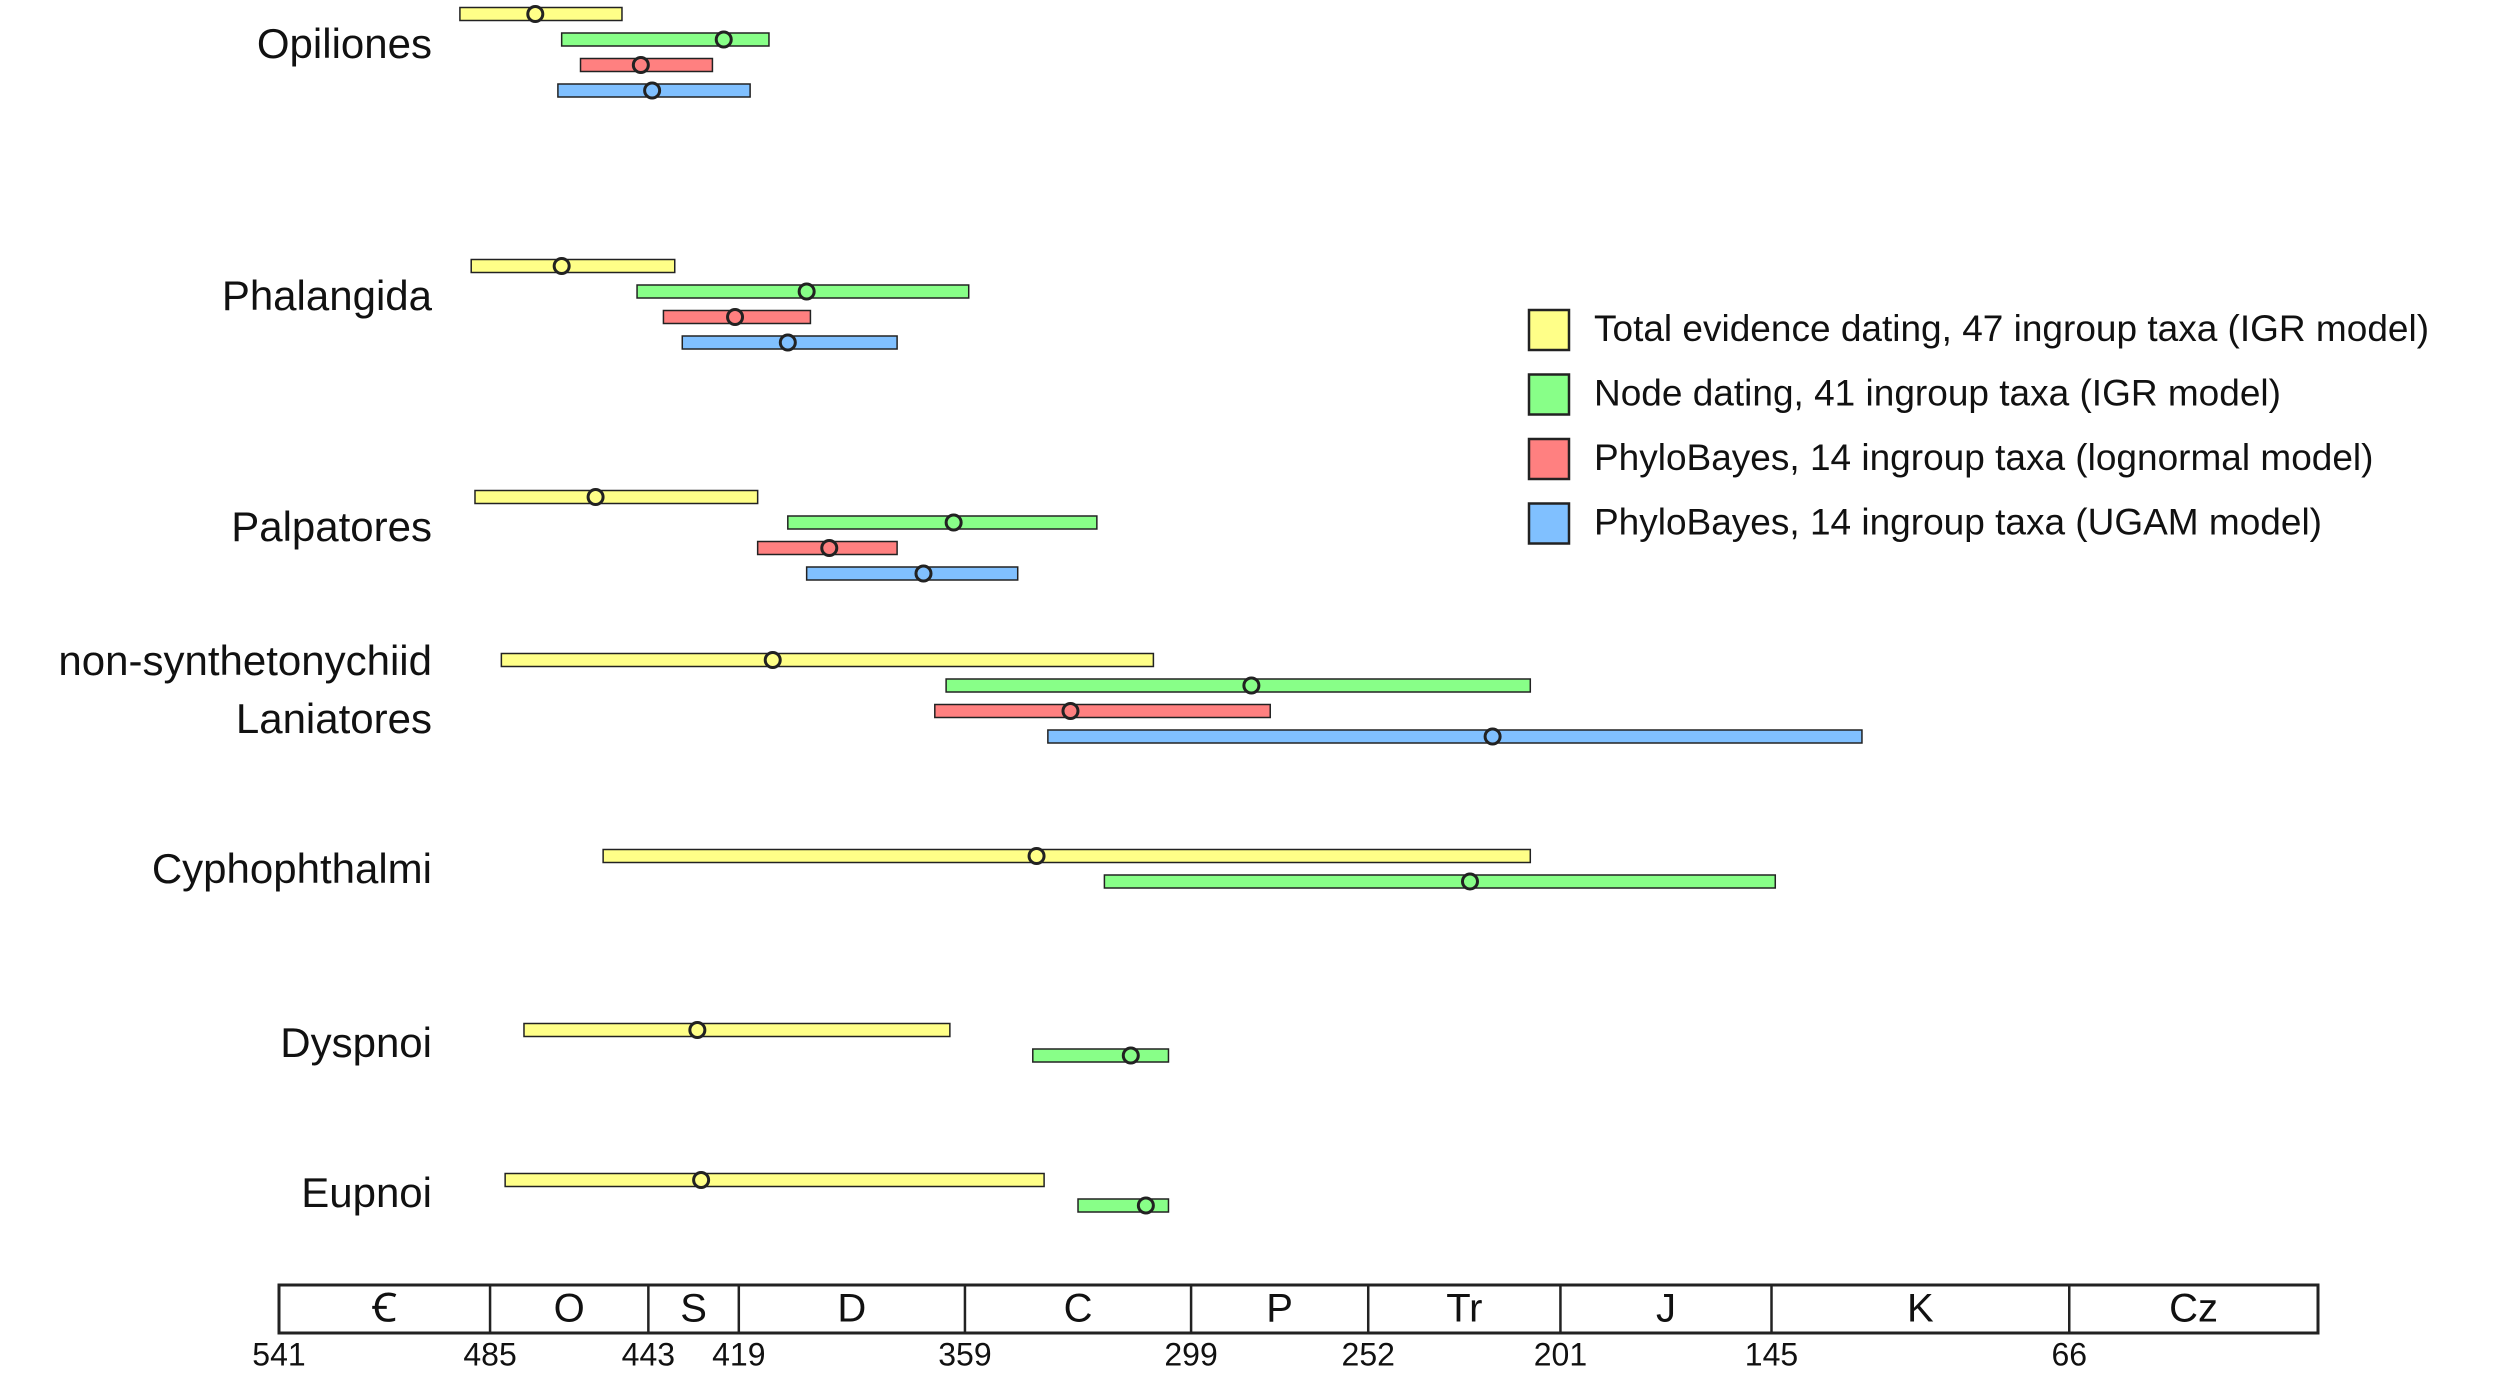 The width and height of the screenshot is (2500, 1377). Describe the element at coordinates (245, 690) in the screenshot. I see `category-label: non-synthetonychiid Laniatores` at that location.